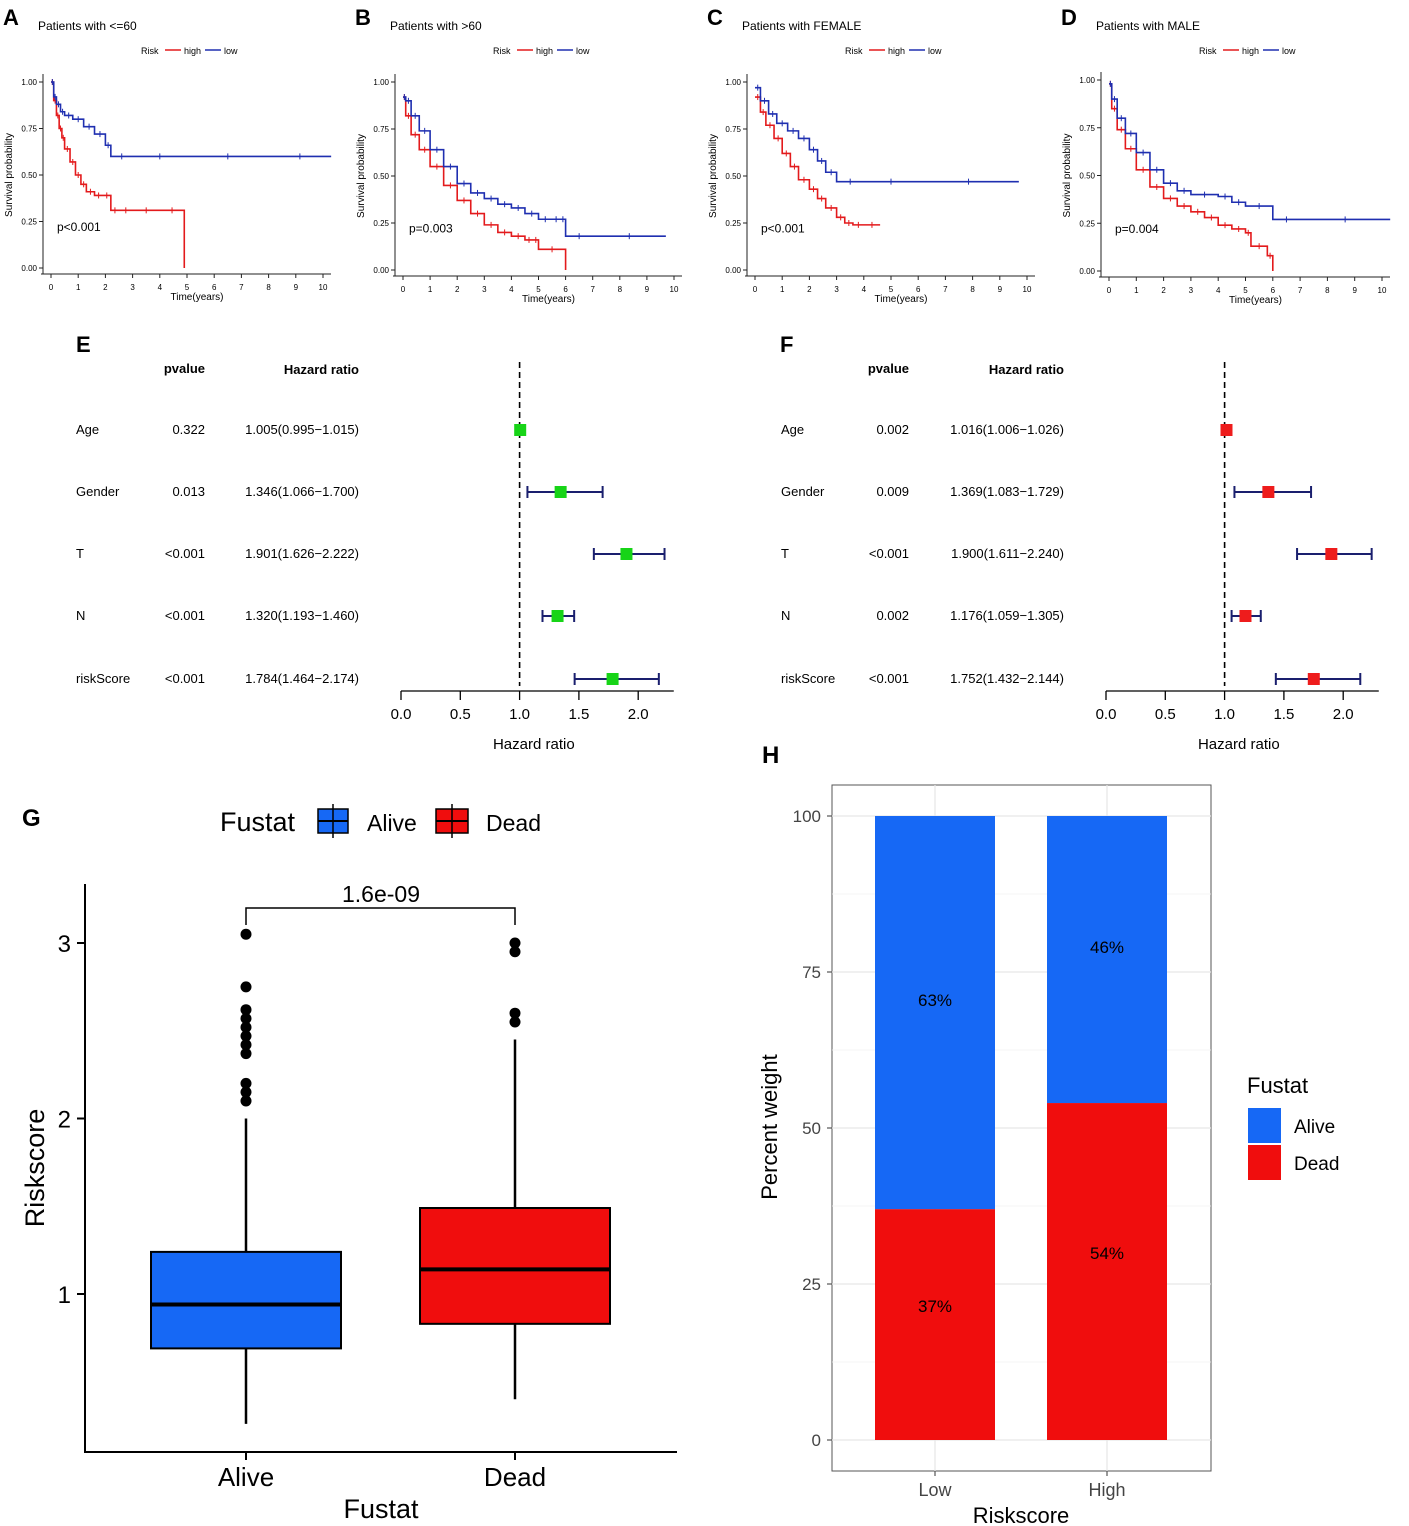 This screenshot has width=1409, height=1526. Describe the element at coordinates (80, 553) in the screenshot. I see `forest-row-label: T` at that location.